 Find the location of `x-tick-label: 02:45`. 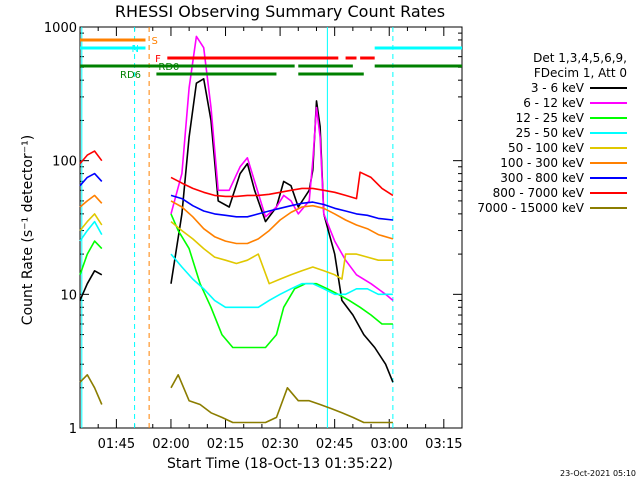

x-tick-label: 02:45 is located at coordinates (334, 444).